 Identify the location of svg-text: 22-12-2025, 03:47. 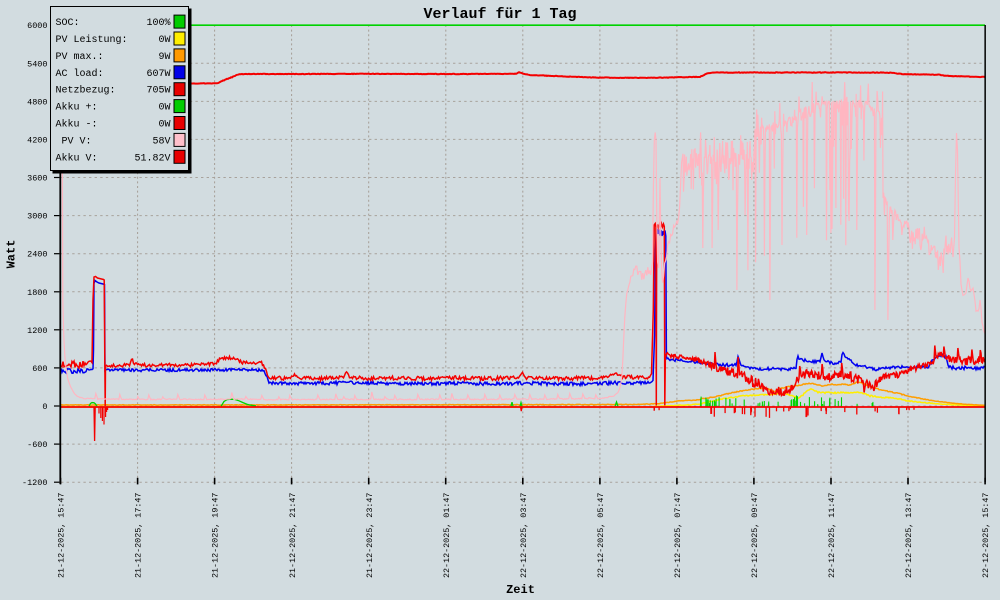
(524, 535).